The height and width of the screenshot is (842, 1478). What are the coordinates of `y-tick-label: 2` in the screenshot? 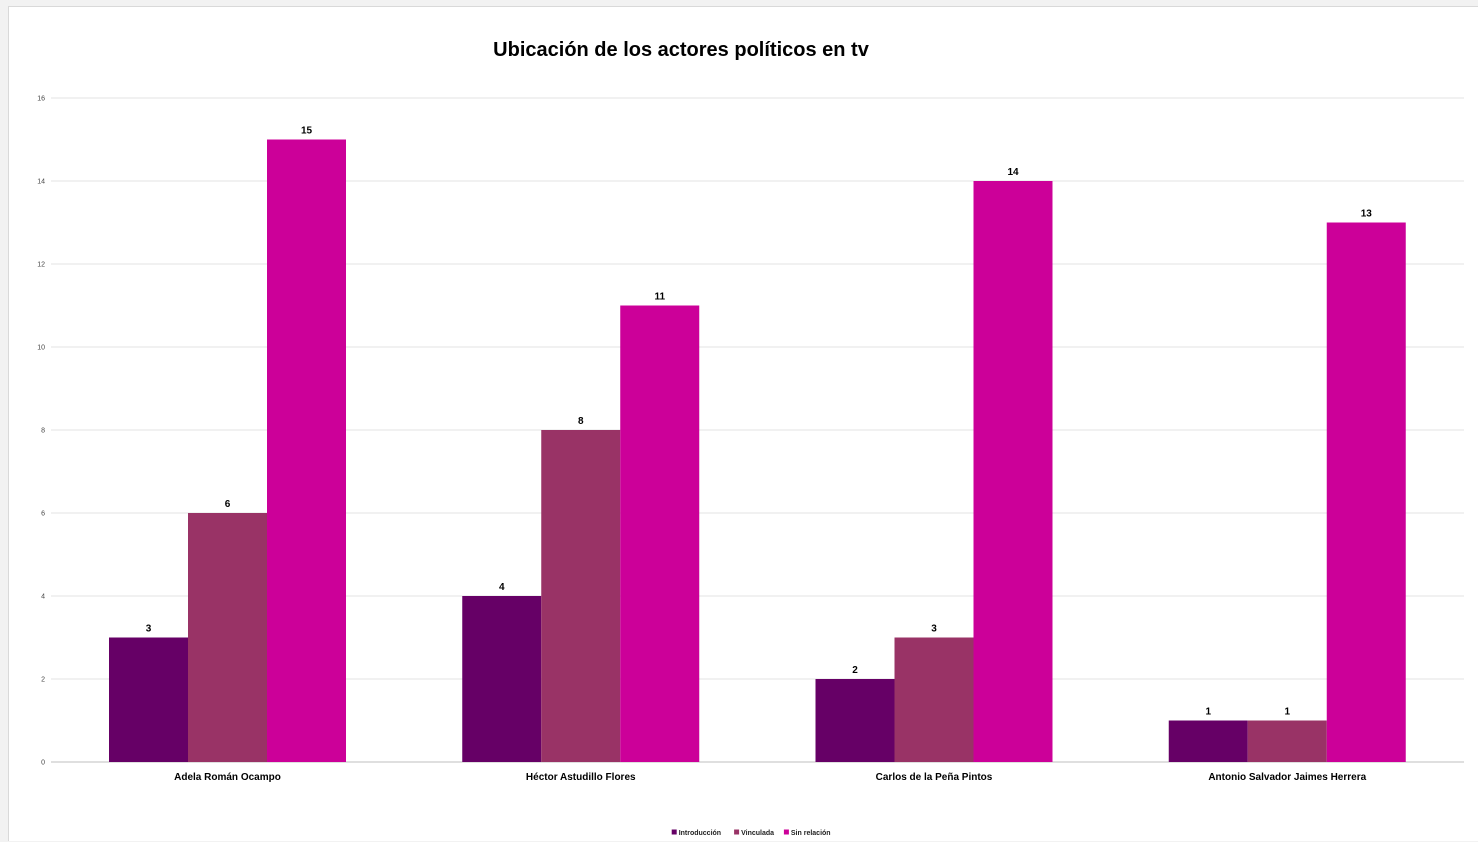 It's located at (43, 680).